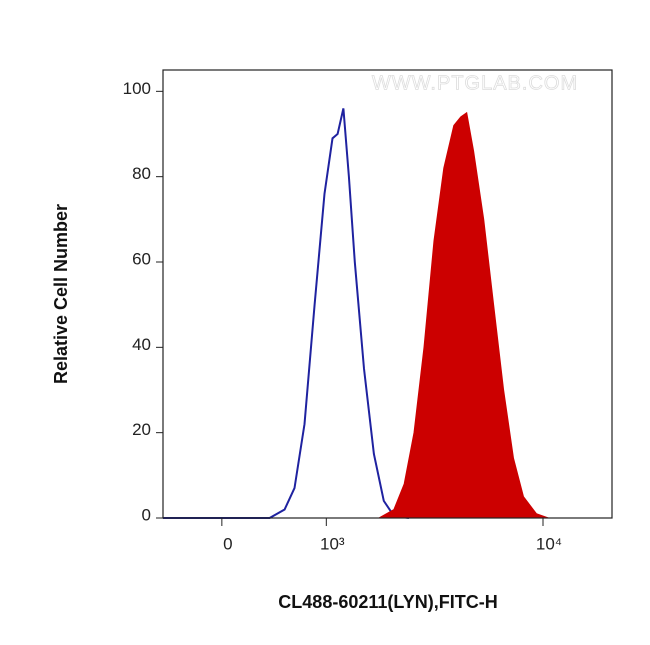 The image size is (650, 645). I want to click on watermark: WWW.PTGLAB.COM, so click(475, 83).